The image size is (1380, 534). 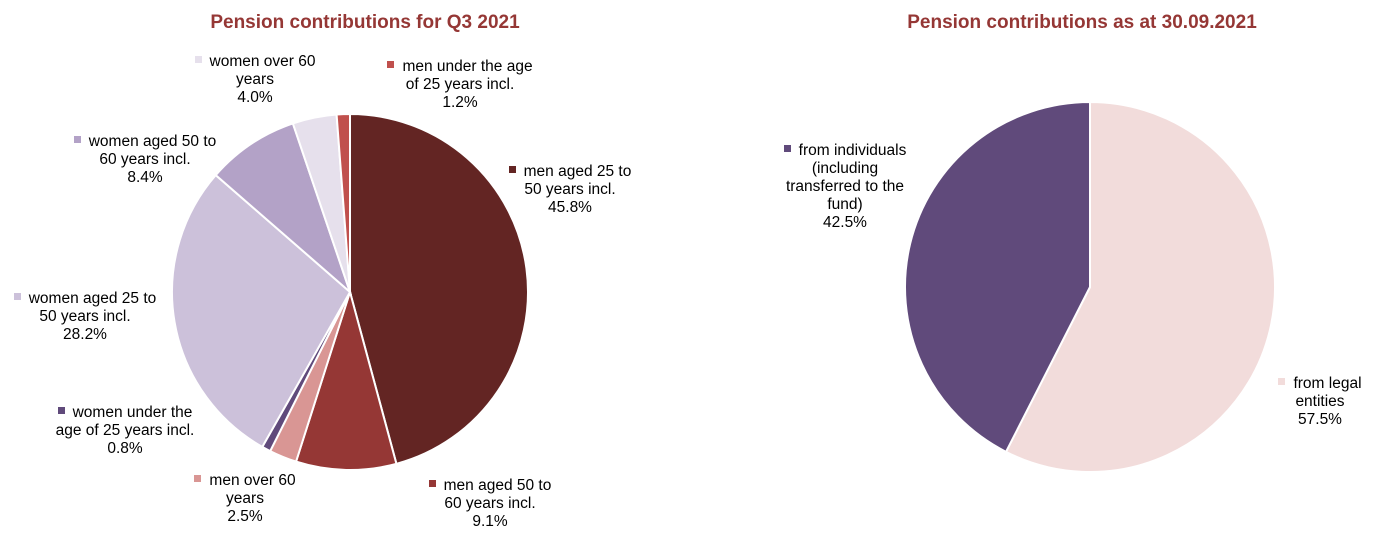 I want to click on value-label: 4.0%, so click(x=255, y=97).